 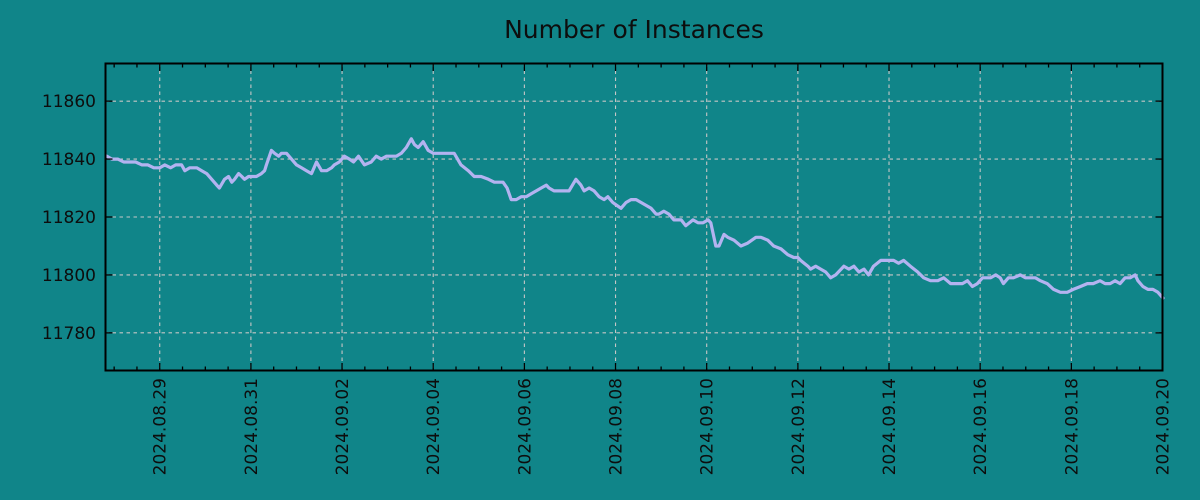 What do you see at coordinates (890, 426) in the screenshot?
I see `x-tick-label: 2024.09.14` at bounding box center [890, 426].